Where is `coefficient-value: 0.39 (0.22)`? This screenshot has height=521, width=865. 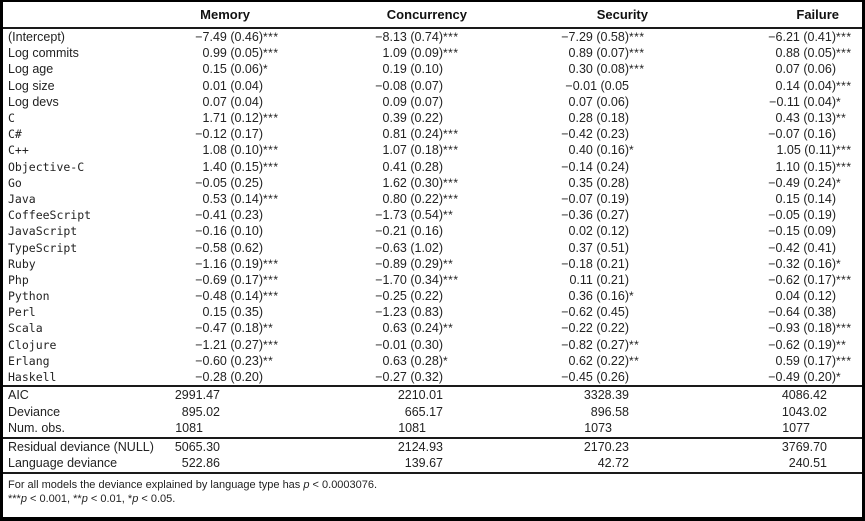
coefficient-value: 0.39 (0.22) is located at coordinates (412, 118).